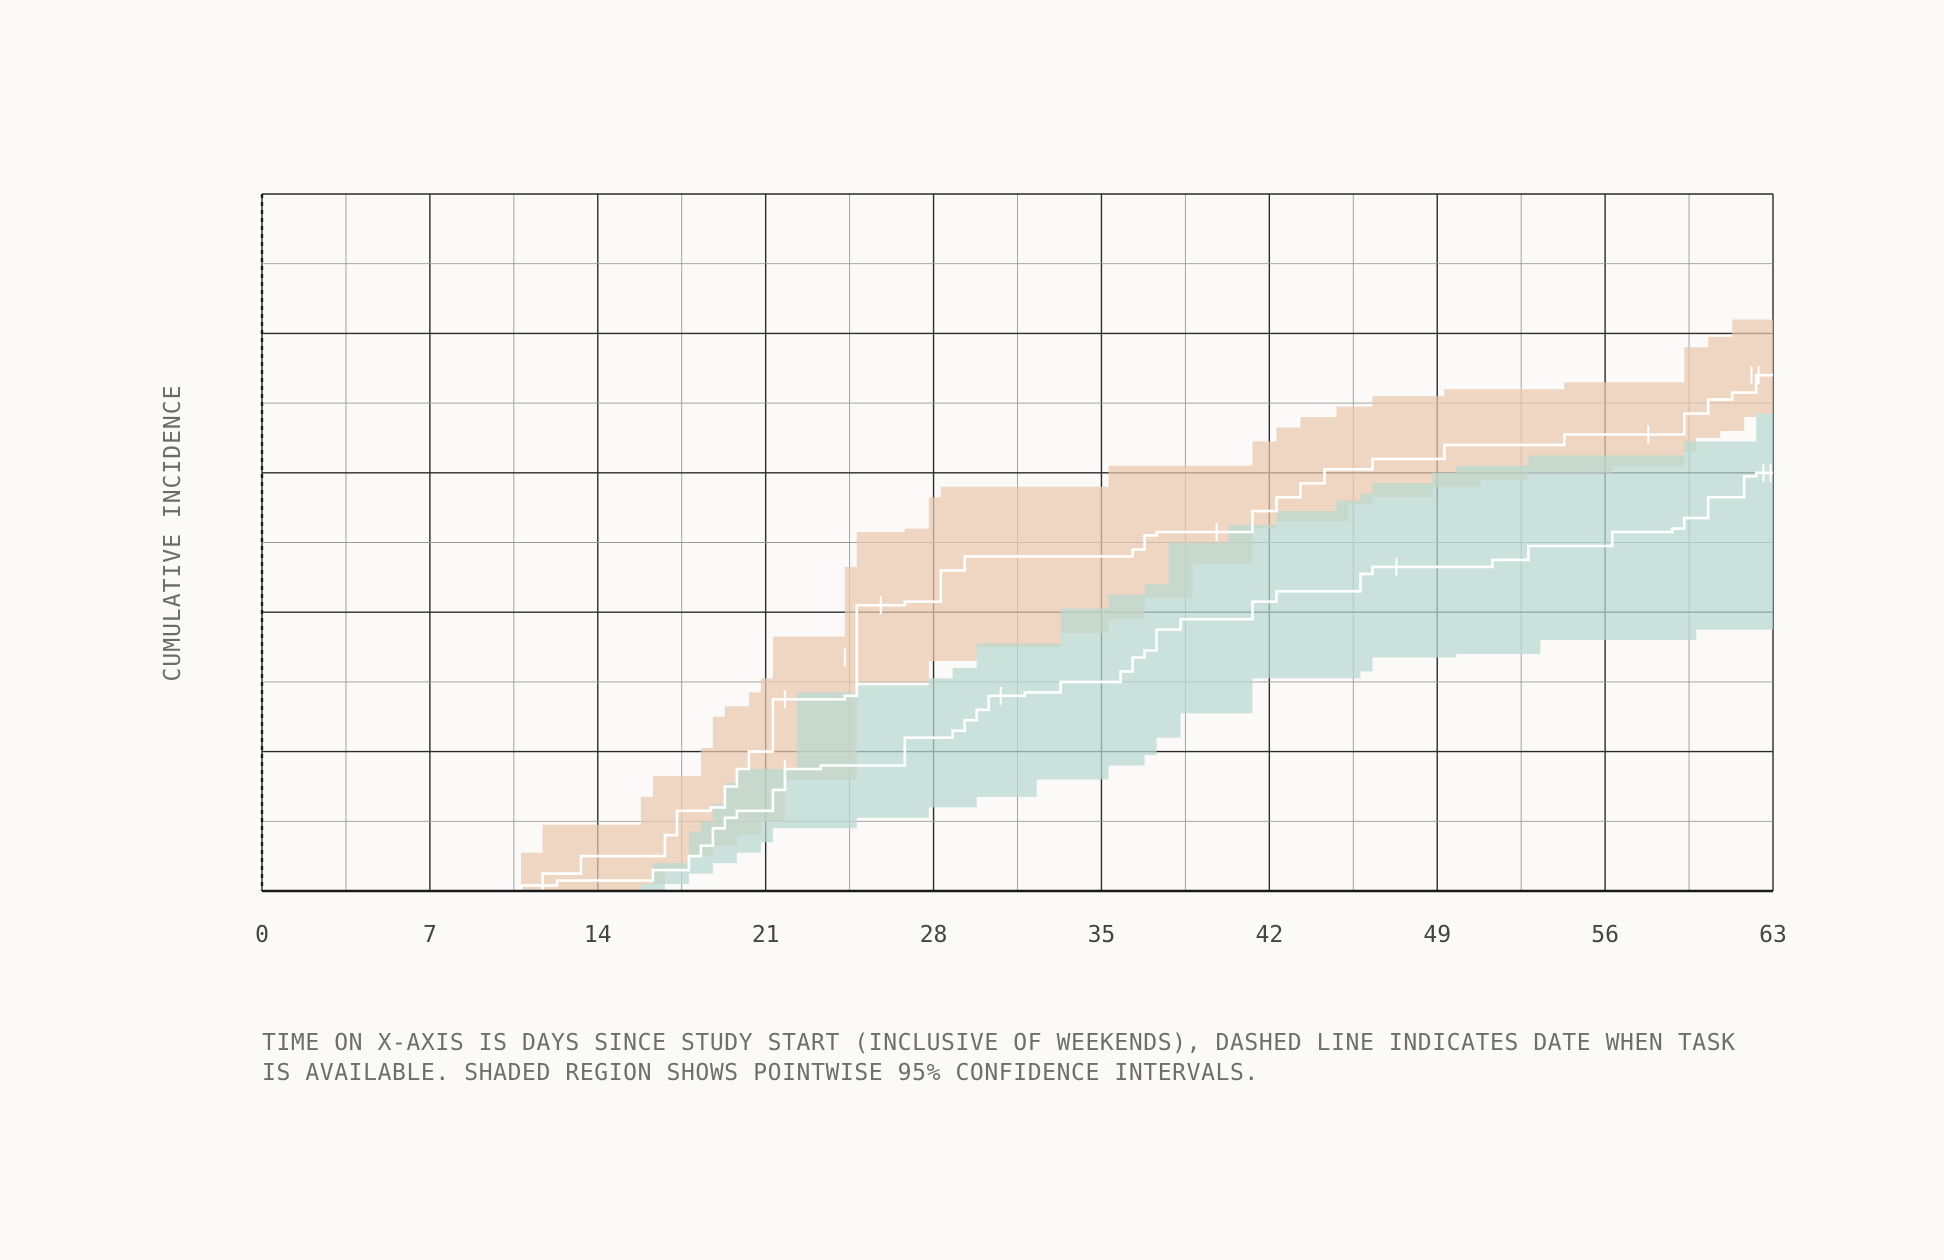  What do you see at coordinates (1773, 935) in the screenshot?
I see `x-tick-label: 63` at bounding box center [1773, 935].